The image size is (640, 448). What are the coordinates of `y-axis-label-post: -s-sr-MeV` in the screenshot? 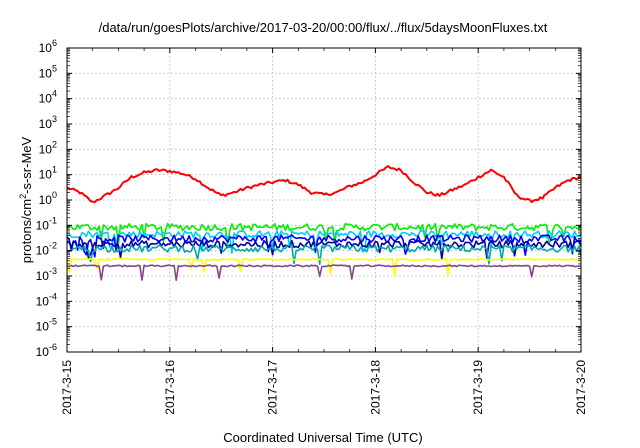 It's located at (26, 164).